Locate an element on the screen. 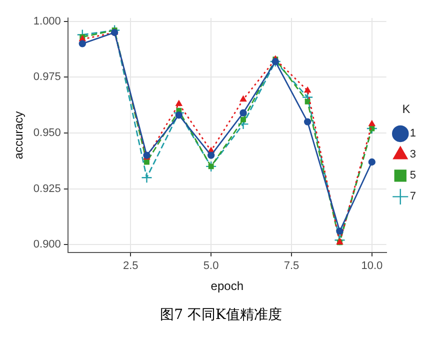  x-tick-label: 5.0 is located at coordinates (211, 266).